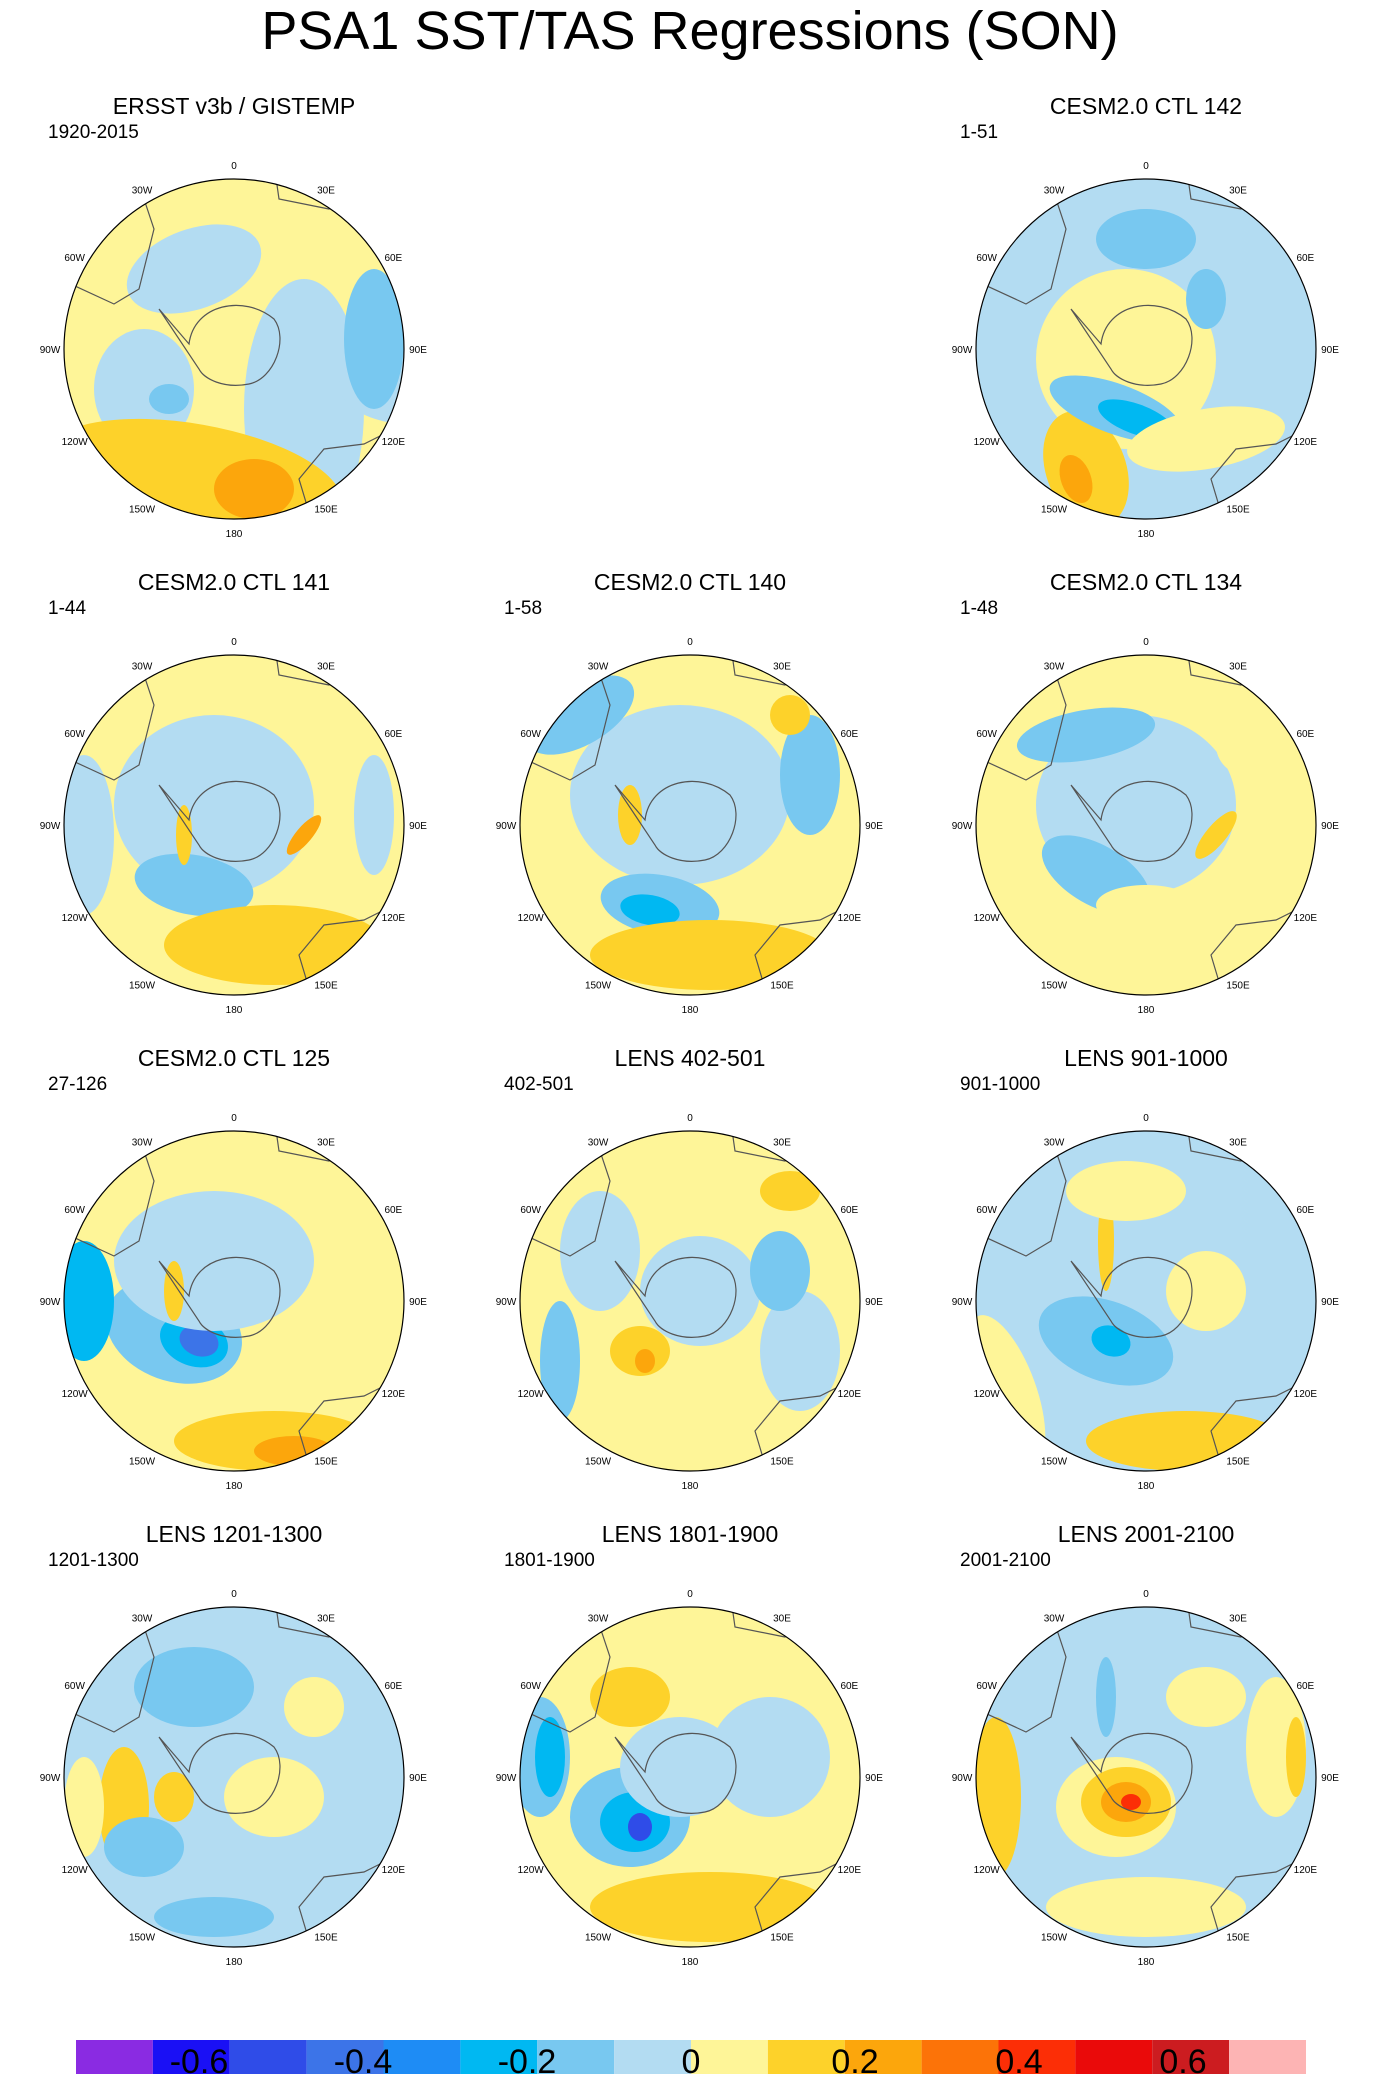 Image resolution: width=1380 pixels, height=2082 pixels. What do you see at coordinates (93, 132) in the screenshot?
I see `panel-period: 1920-2015` at bounding box center [93, 132].